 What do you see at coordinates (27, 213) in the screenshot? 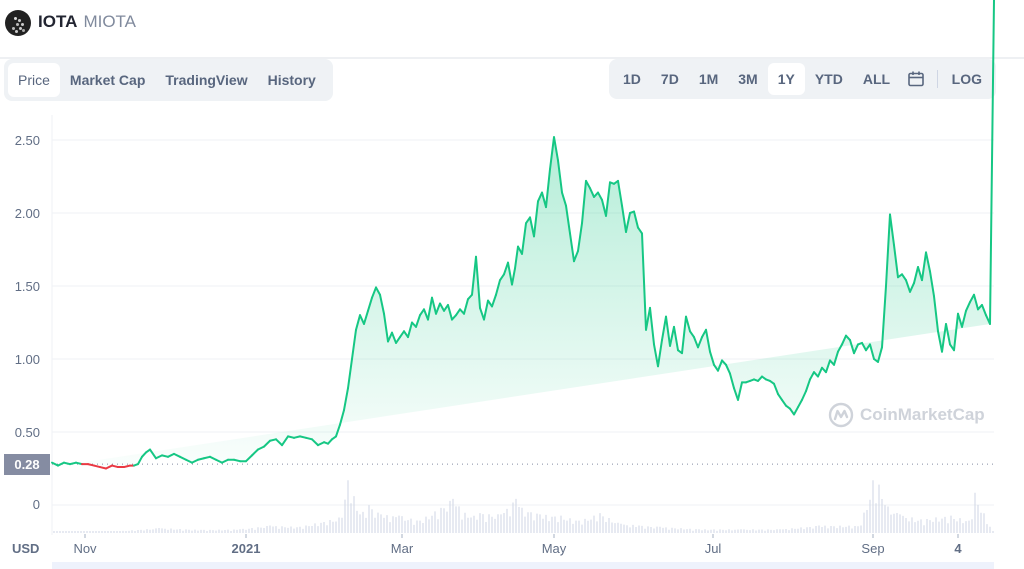
I see `y-tick-label: 2.00` at bounding box center [27, 213].